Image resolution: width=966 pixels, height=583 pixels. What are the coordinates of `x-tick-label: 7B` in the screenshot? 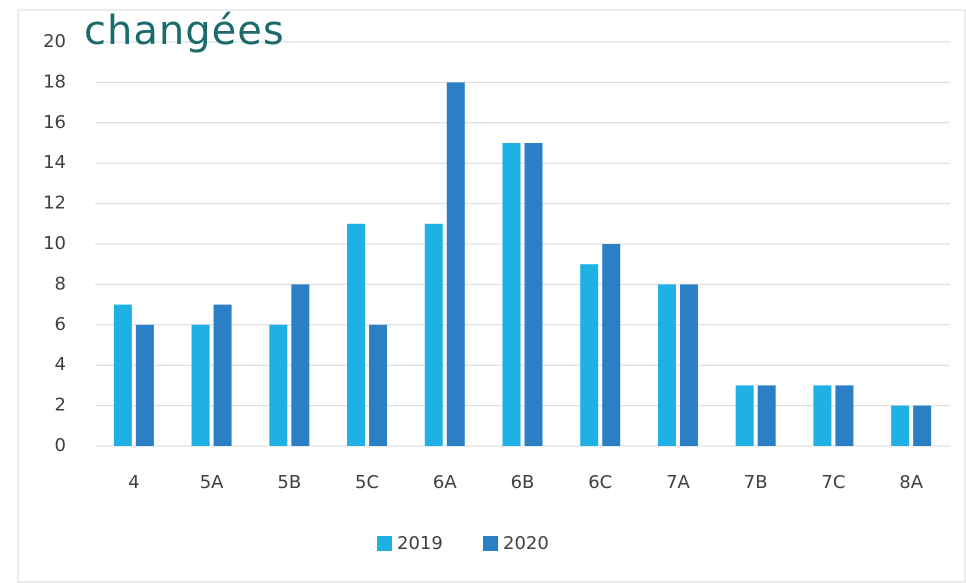 It's located at (756, 482).